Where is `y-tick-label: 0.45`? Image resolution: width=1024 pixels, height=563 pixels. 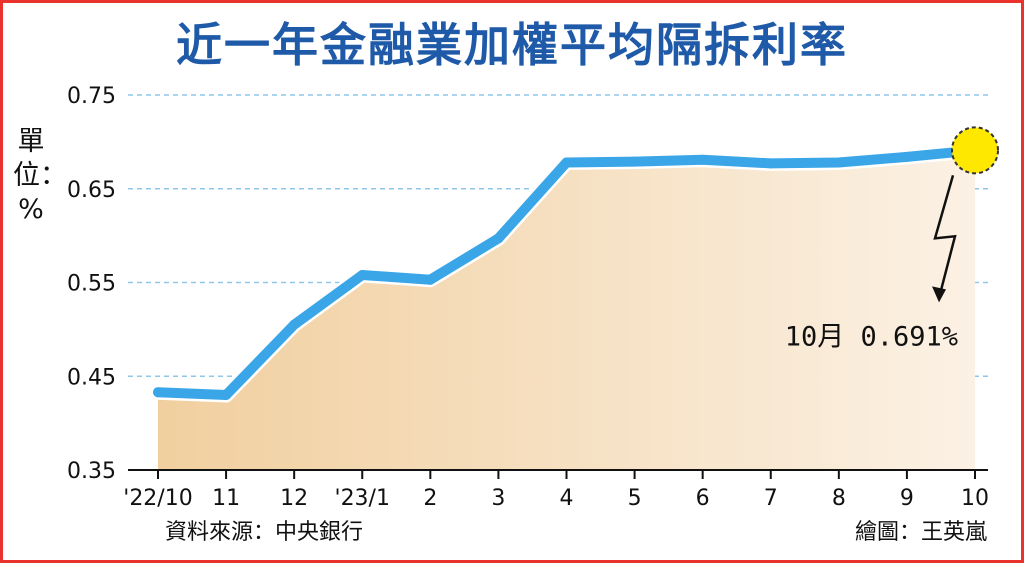 y-tick-label: 0.45 is located at coordinates (91, 377).